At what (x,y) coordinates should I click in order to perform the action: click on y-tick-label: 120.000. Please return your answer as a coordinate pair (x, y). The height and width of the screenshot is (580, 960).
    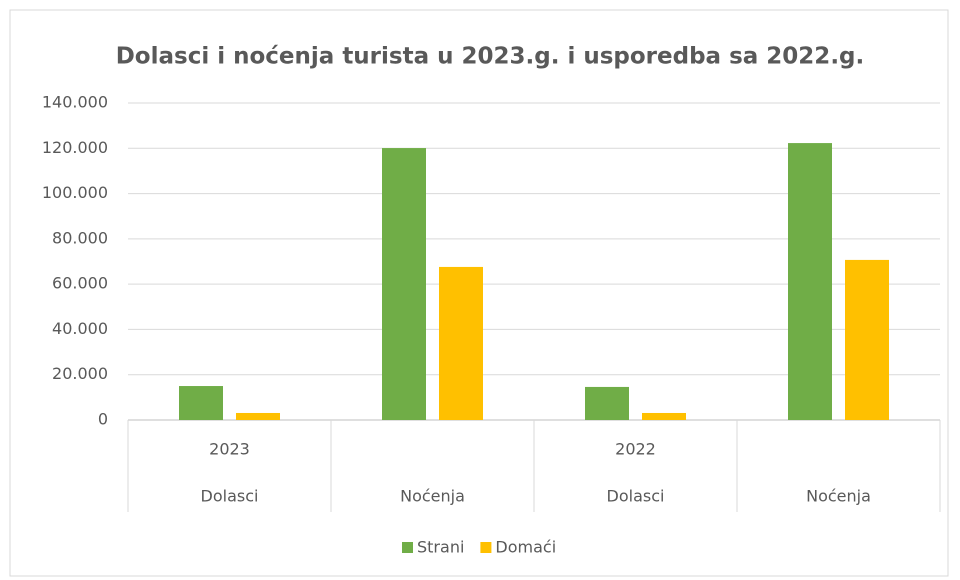
    Looking at the image, I should click on (75, 147).